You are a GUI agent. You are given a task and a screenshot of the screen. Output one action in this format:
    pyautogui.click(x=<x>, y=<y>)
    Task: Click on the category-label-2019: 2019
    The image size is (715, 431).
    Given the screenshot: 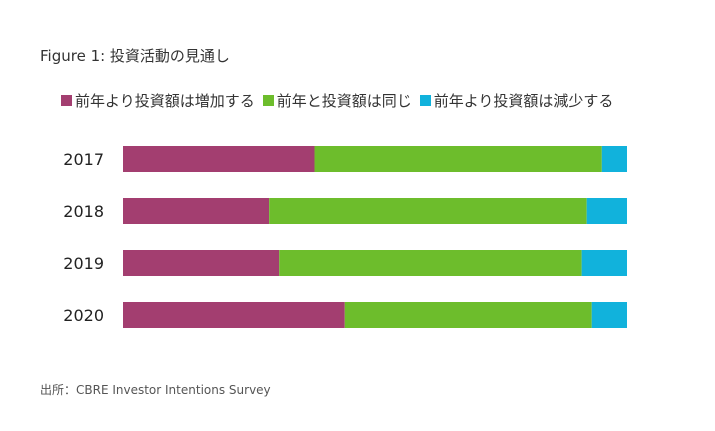 What is the action you would take?
    pyautogui.click(x=83, y=263)
    